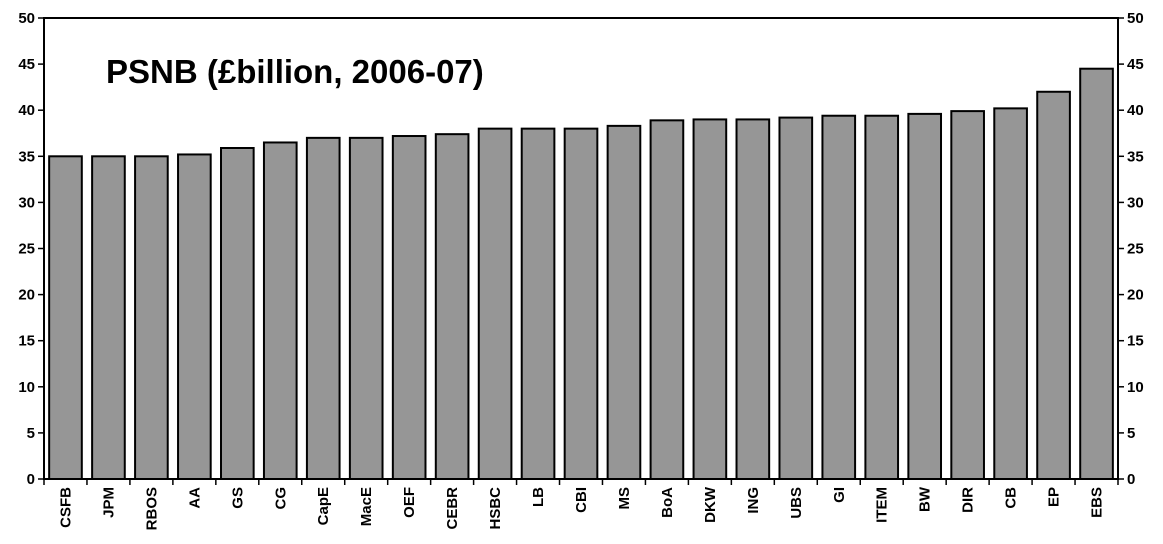 Image resolution: width=1163 pixels, height=544 pixels. What do you see at coordinates (1135, 387) in the screenshot?
I see `y-tick-label-right: 10` at bounding box center [1135, 387].